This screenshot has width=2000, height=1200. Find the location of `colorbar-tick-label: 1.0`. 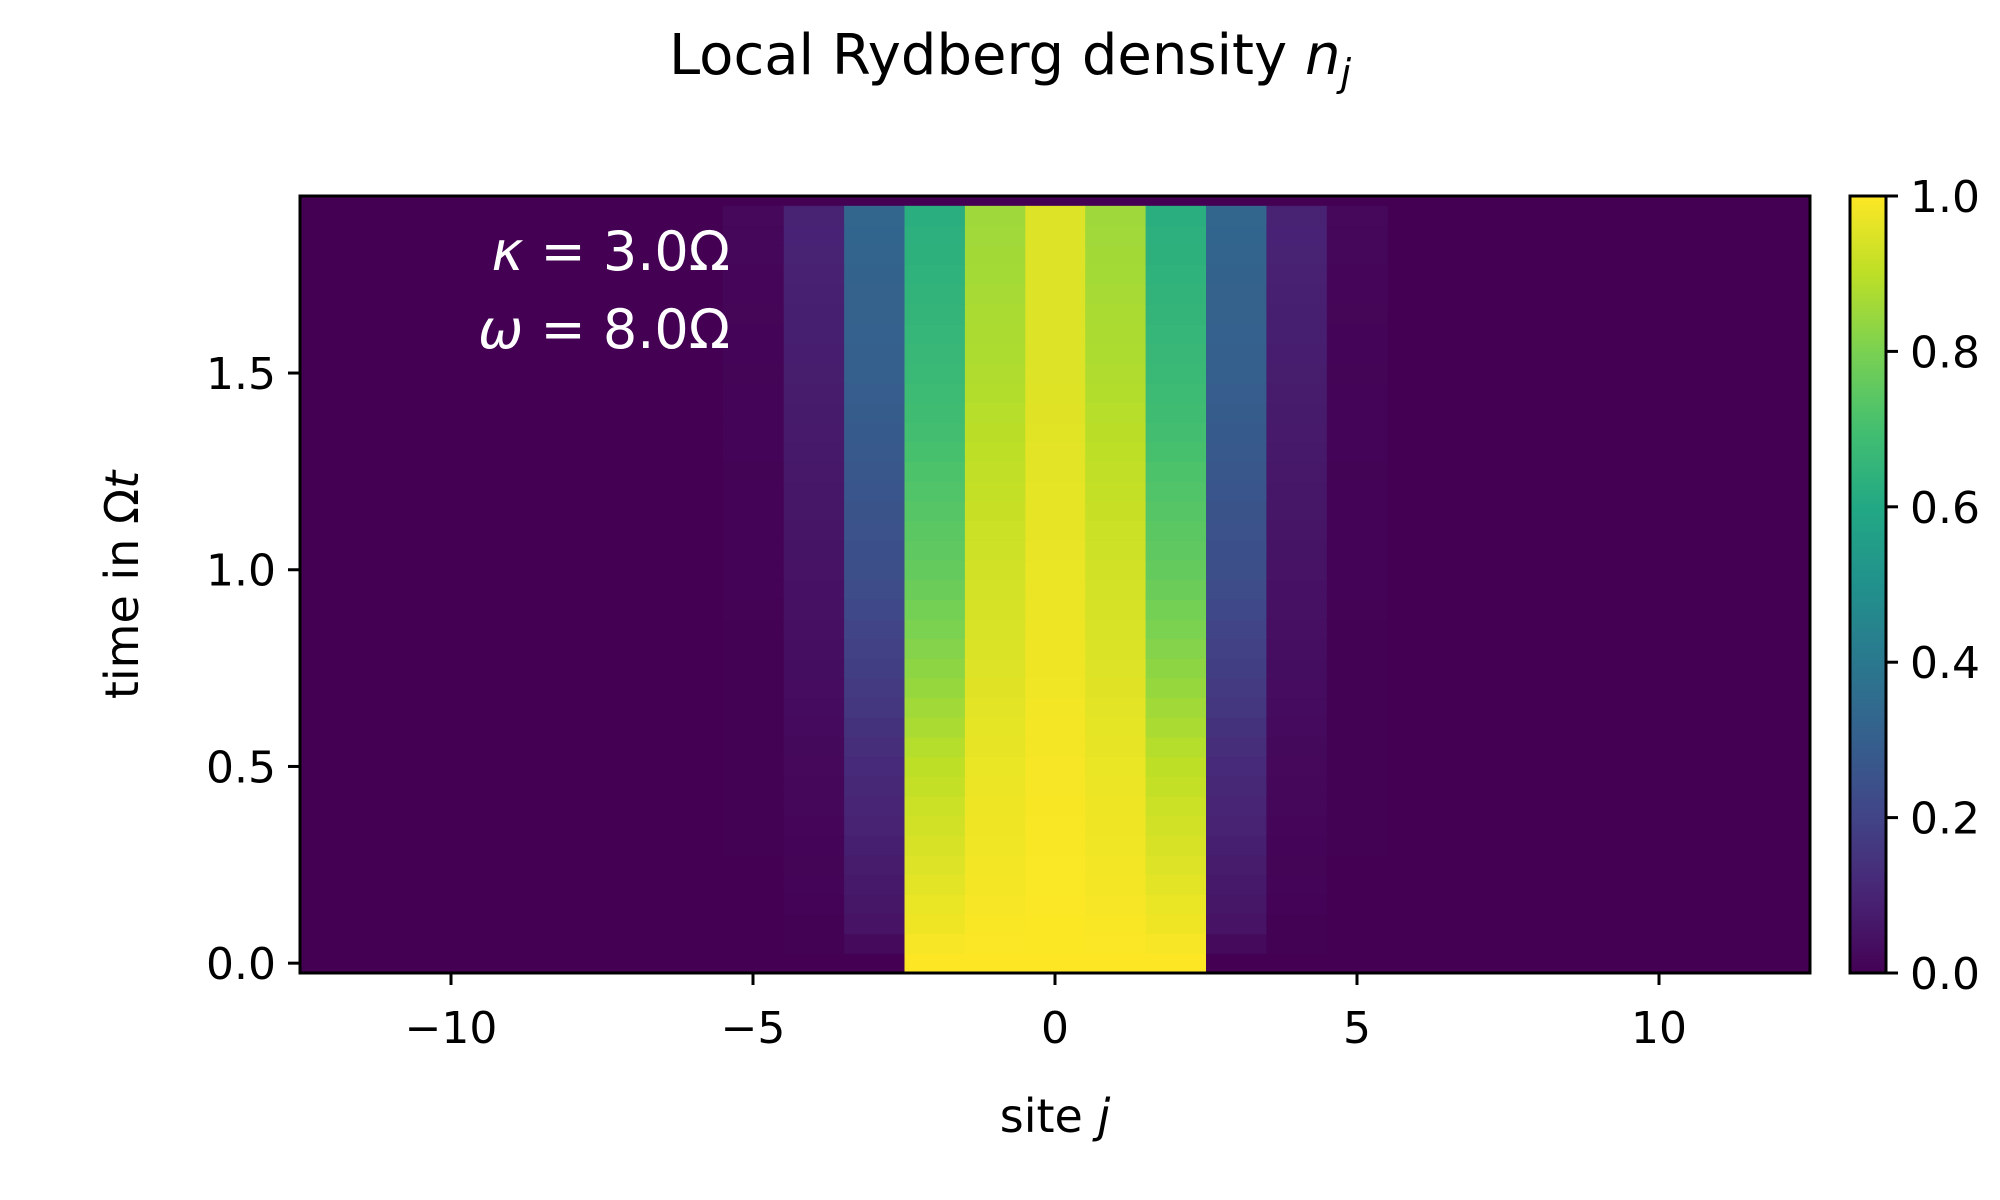

colorbar-tick-label: 1.0 is located at coordinates (1945, 197).